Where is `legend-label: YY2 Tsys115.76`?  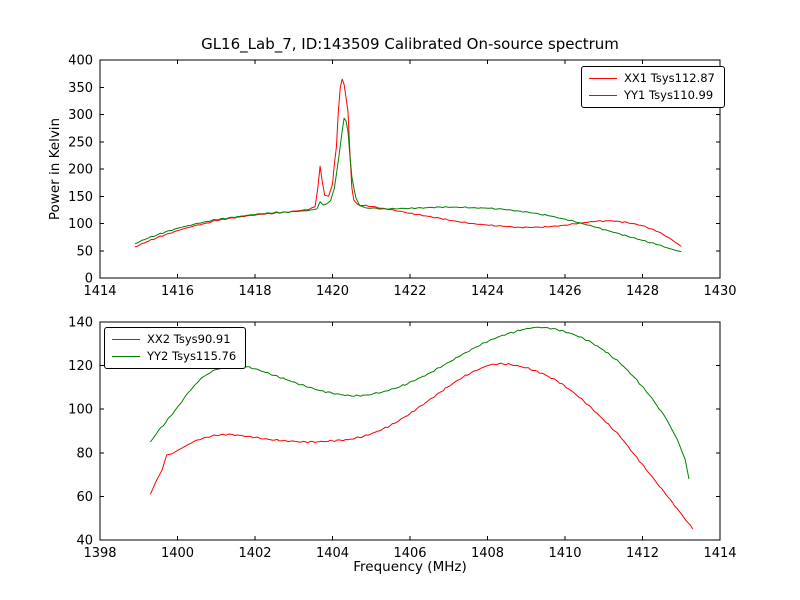
legend-label: YY2 Tsys115.76 is located at coordinates (192, 356).